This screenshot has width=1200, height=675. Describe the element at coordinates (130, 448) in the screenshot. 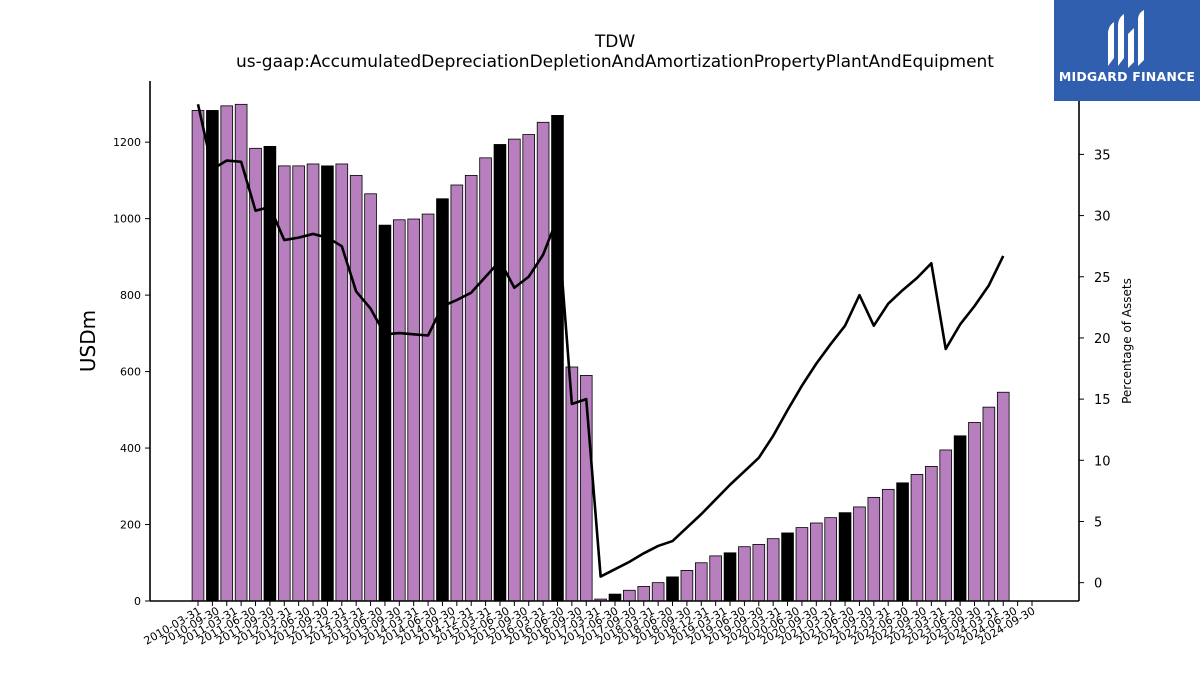

I see `y-tick-label: 400` at that location.